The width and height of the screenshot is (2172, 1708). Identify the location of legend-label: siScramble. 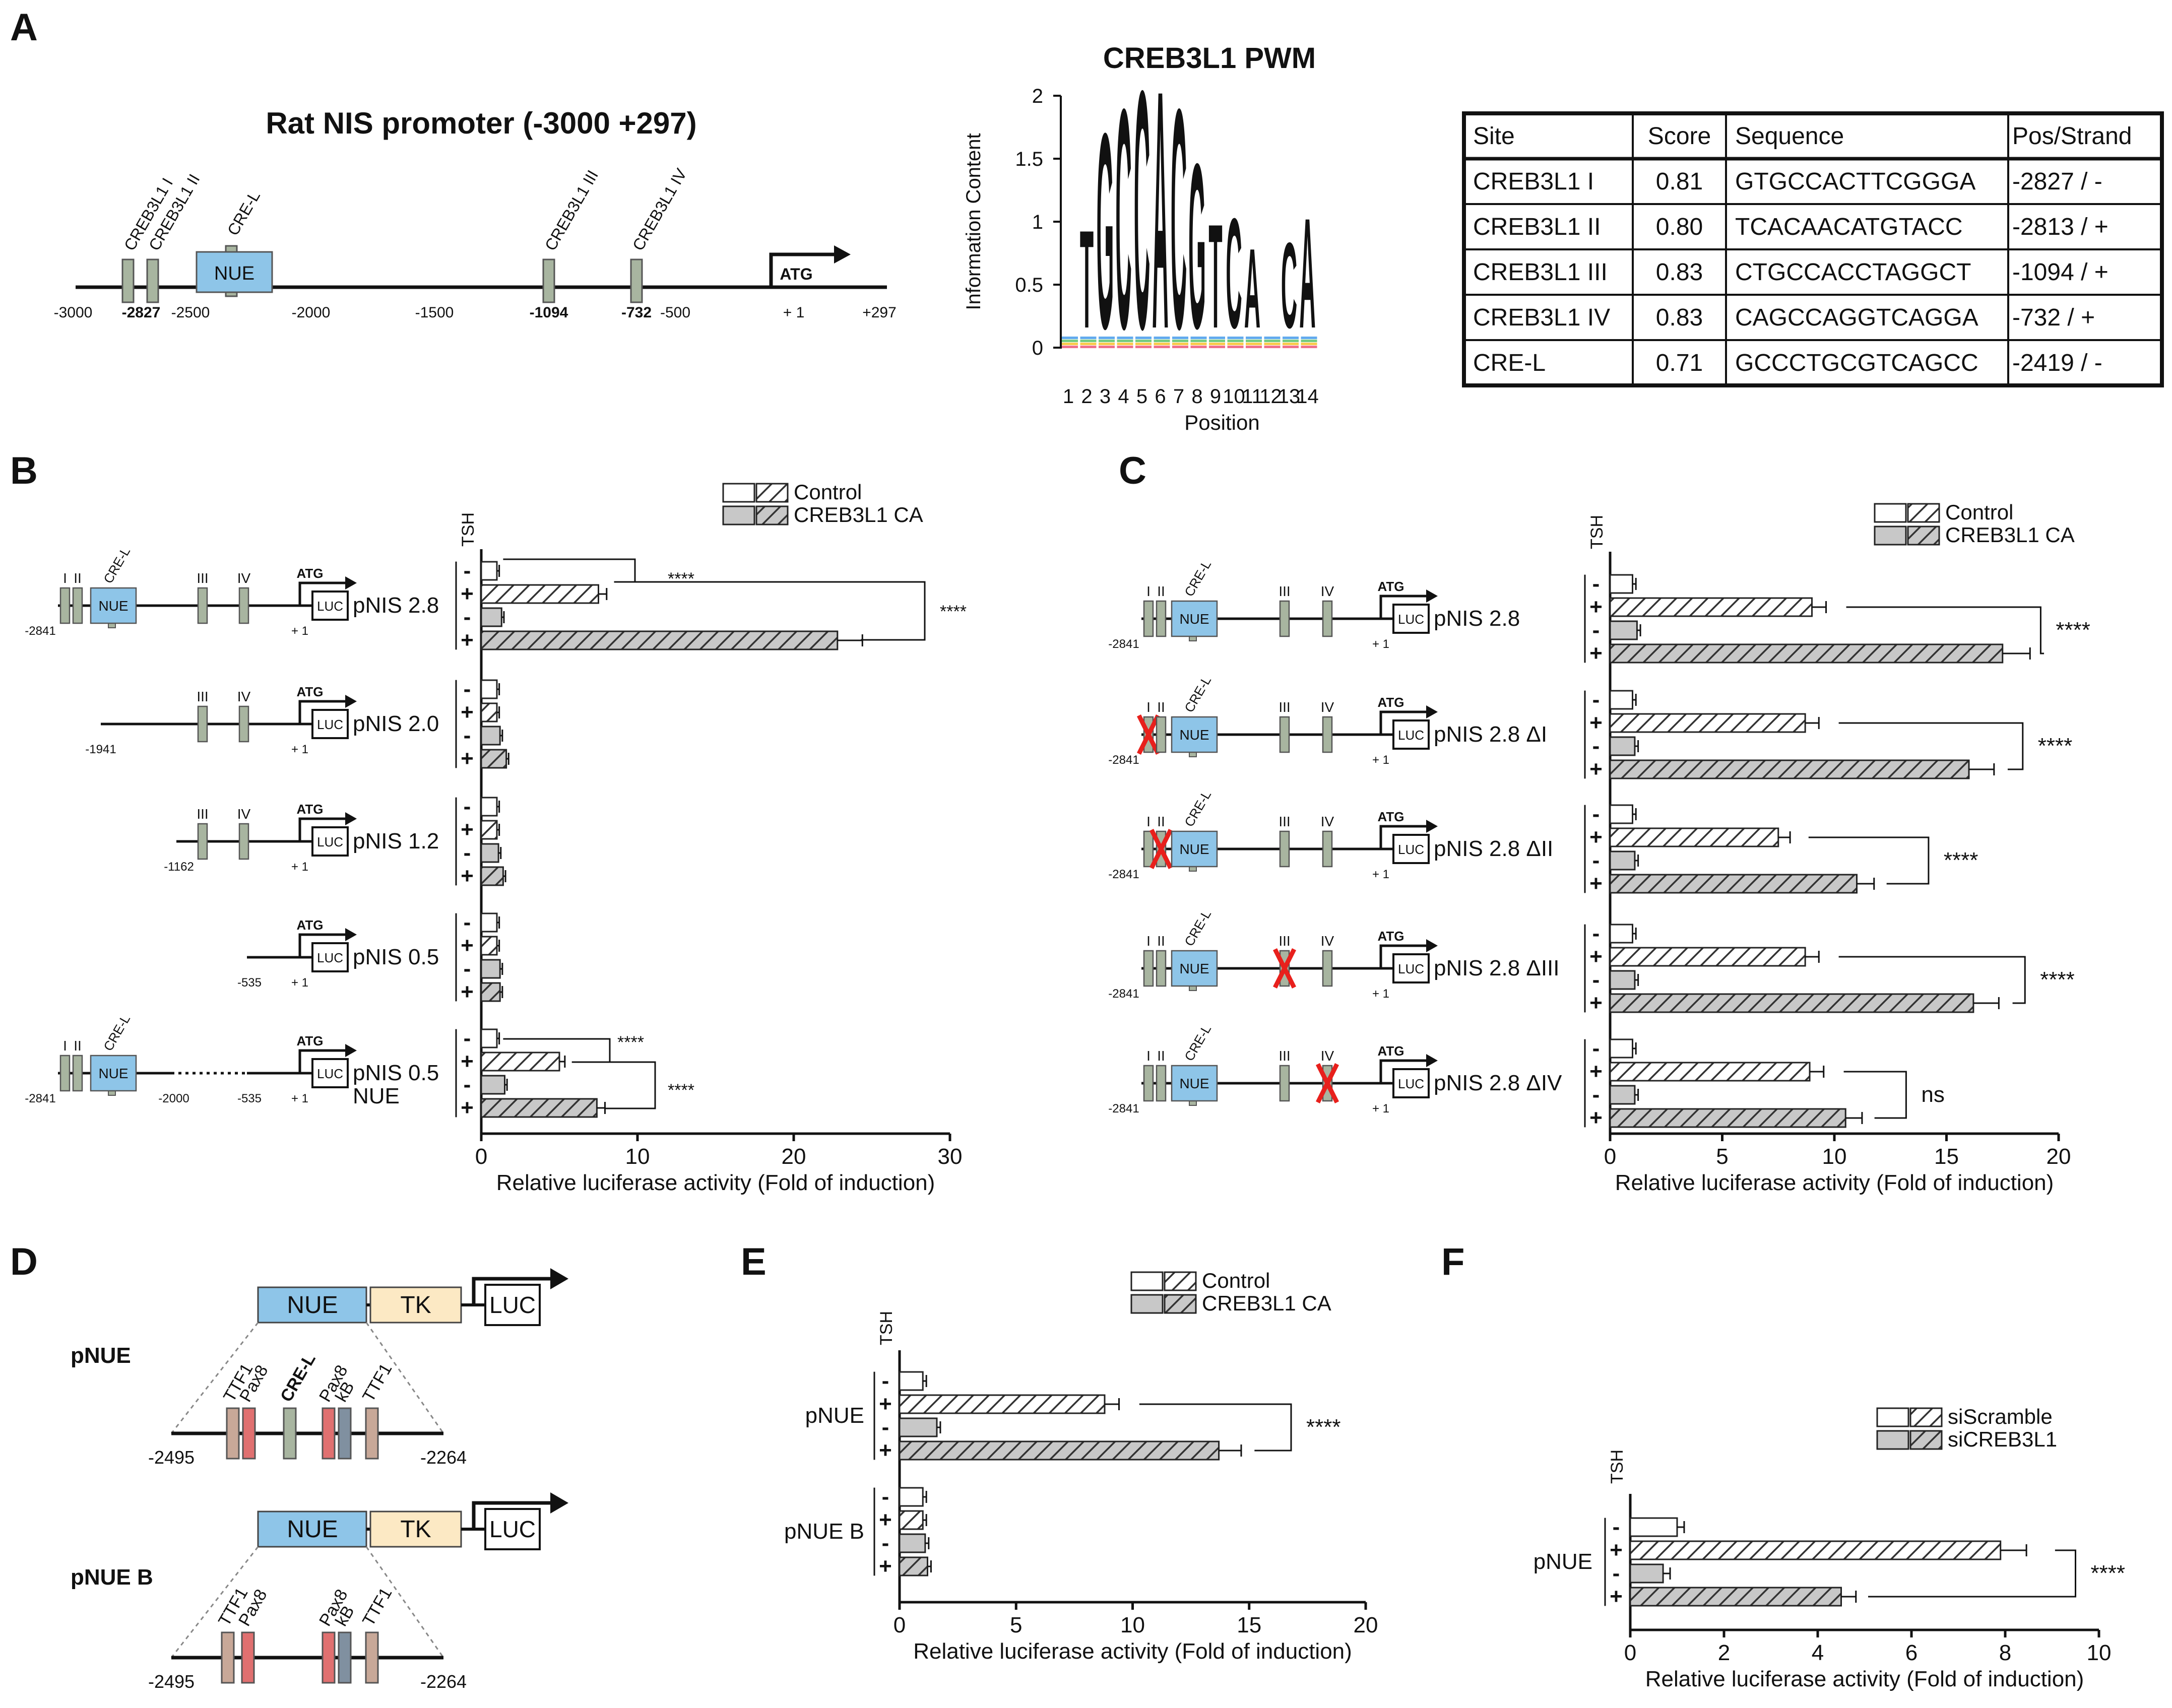
(2000, 1417).